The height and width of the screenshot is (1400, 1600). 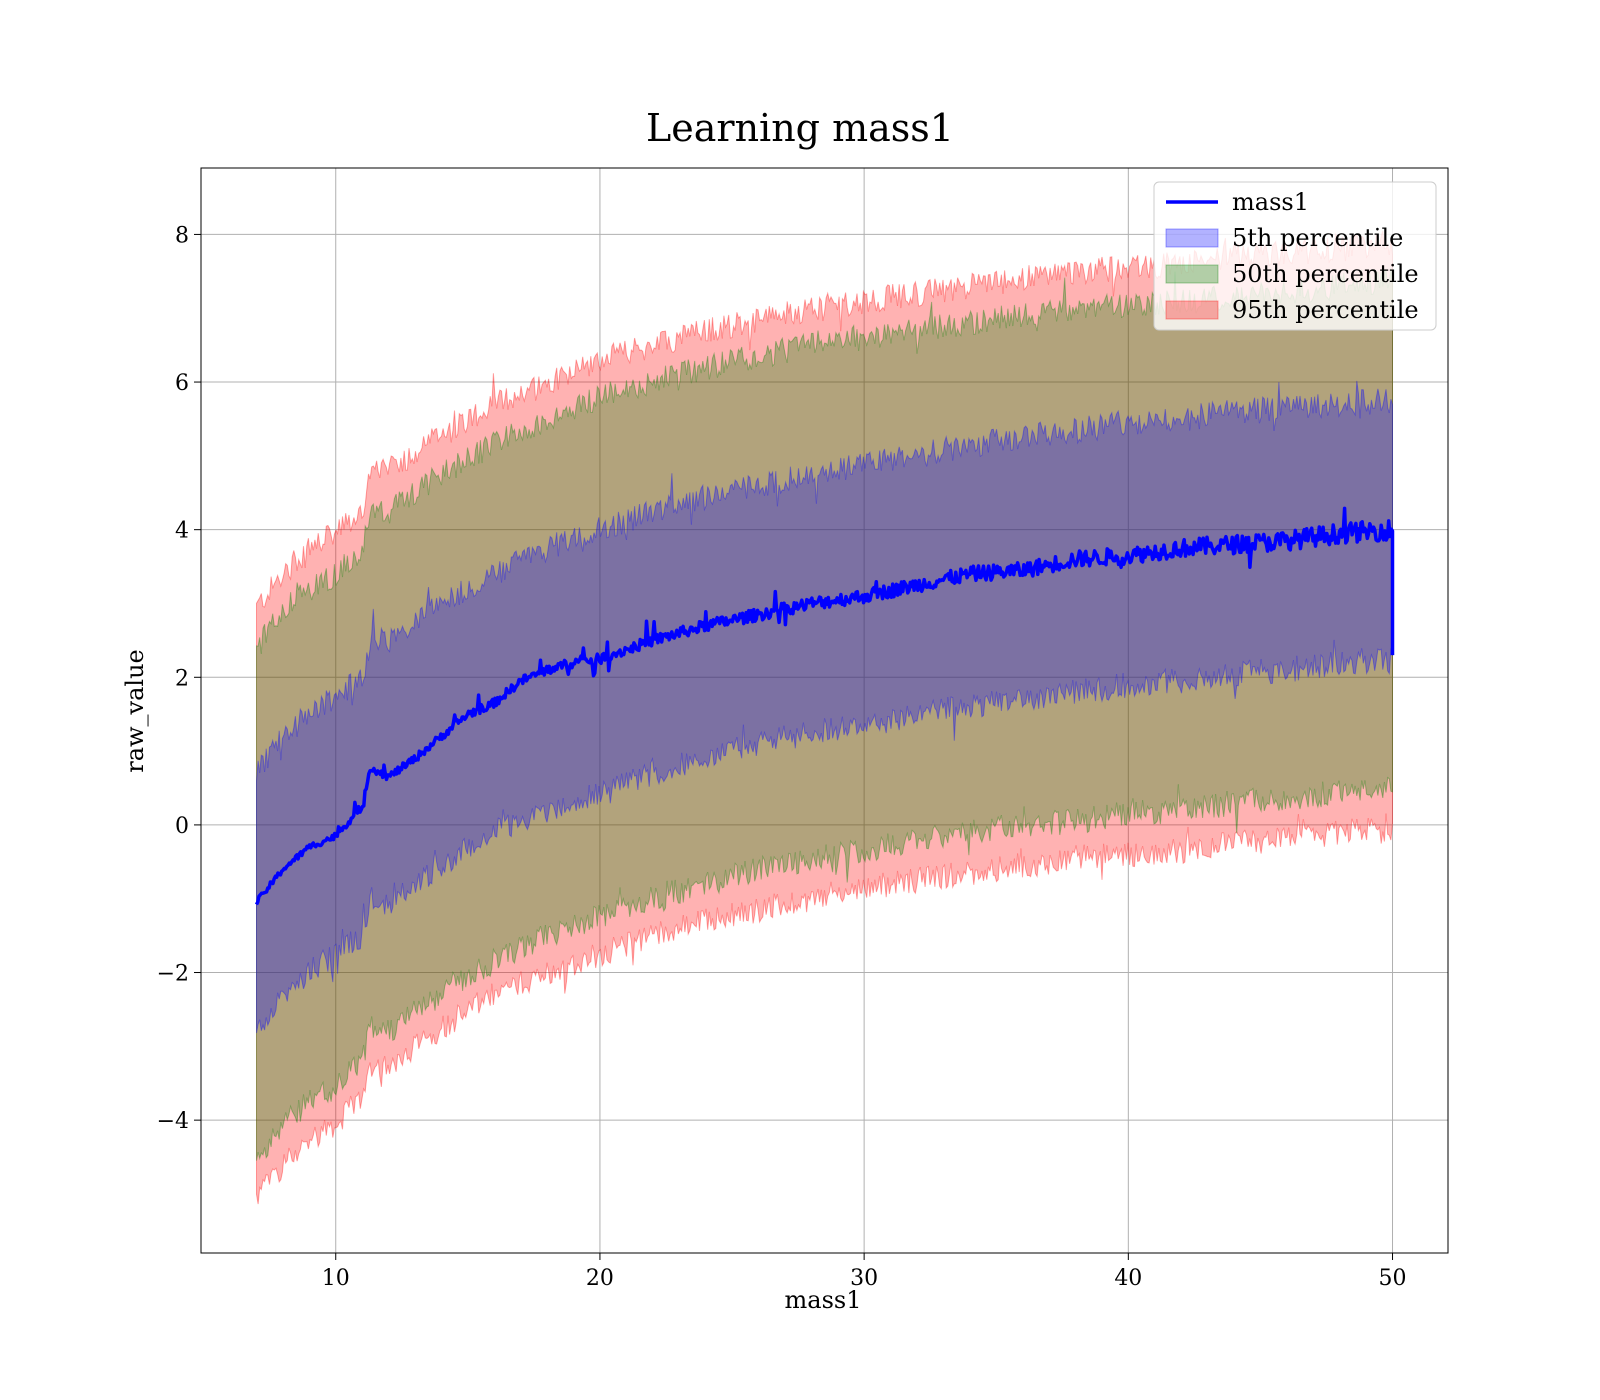 What do you see at coordinates (600, 1278) in the screenshot?
I see `x-tick-label: 20` at bounding box center [600, 1278].